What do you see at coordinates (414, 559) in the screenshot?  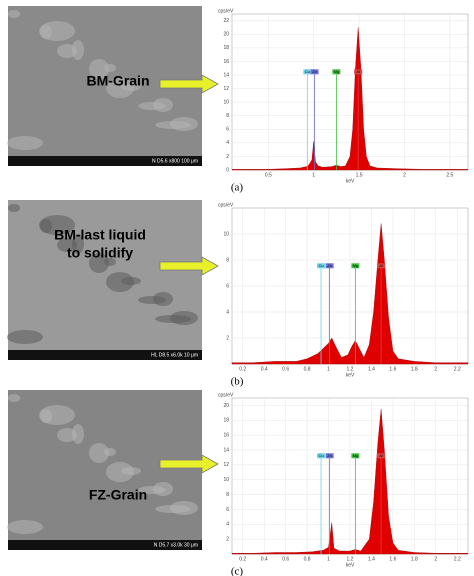 I see `x-tick-label: 1.8` at bounding box center [414, 559].